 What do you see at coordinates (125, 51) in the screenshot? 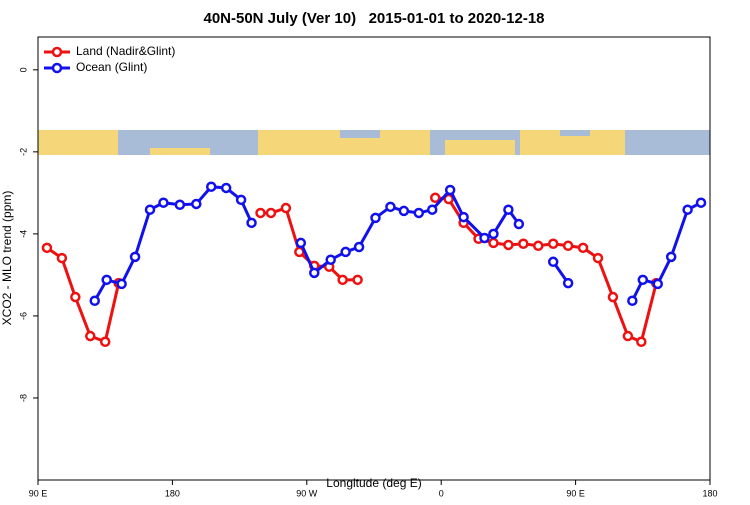
I see `legend-label: Land (Nadir&Glint)` at bounding box center [125, 51].